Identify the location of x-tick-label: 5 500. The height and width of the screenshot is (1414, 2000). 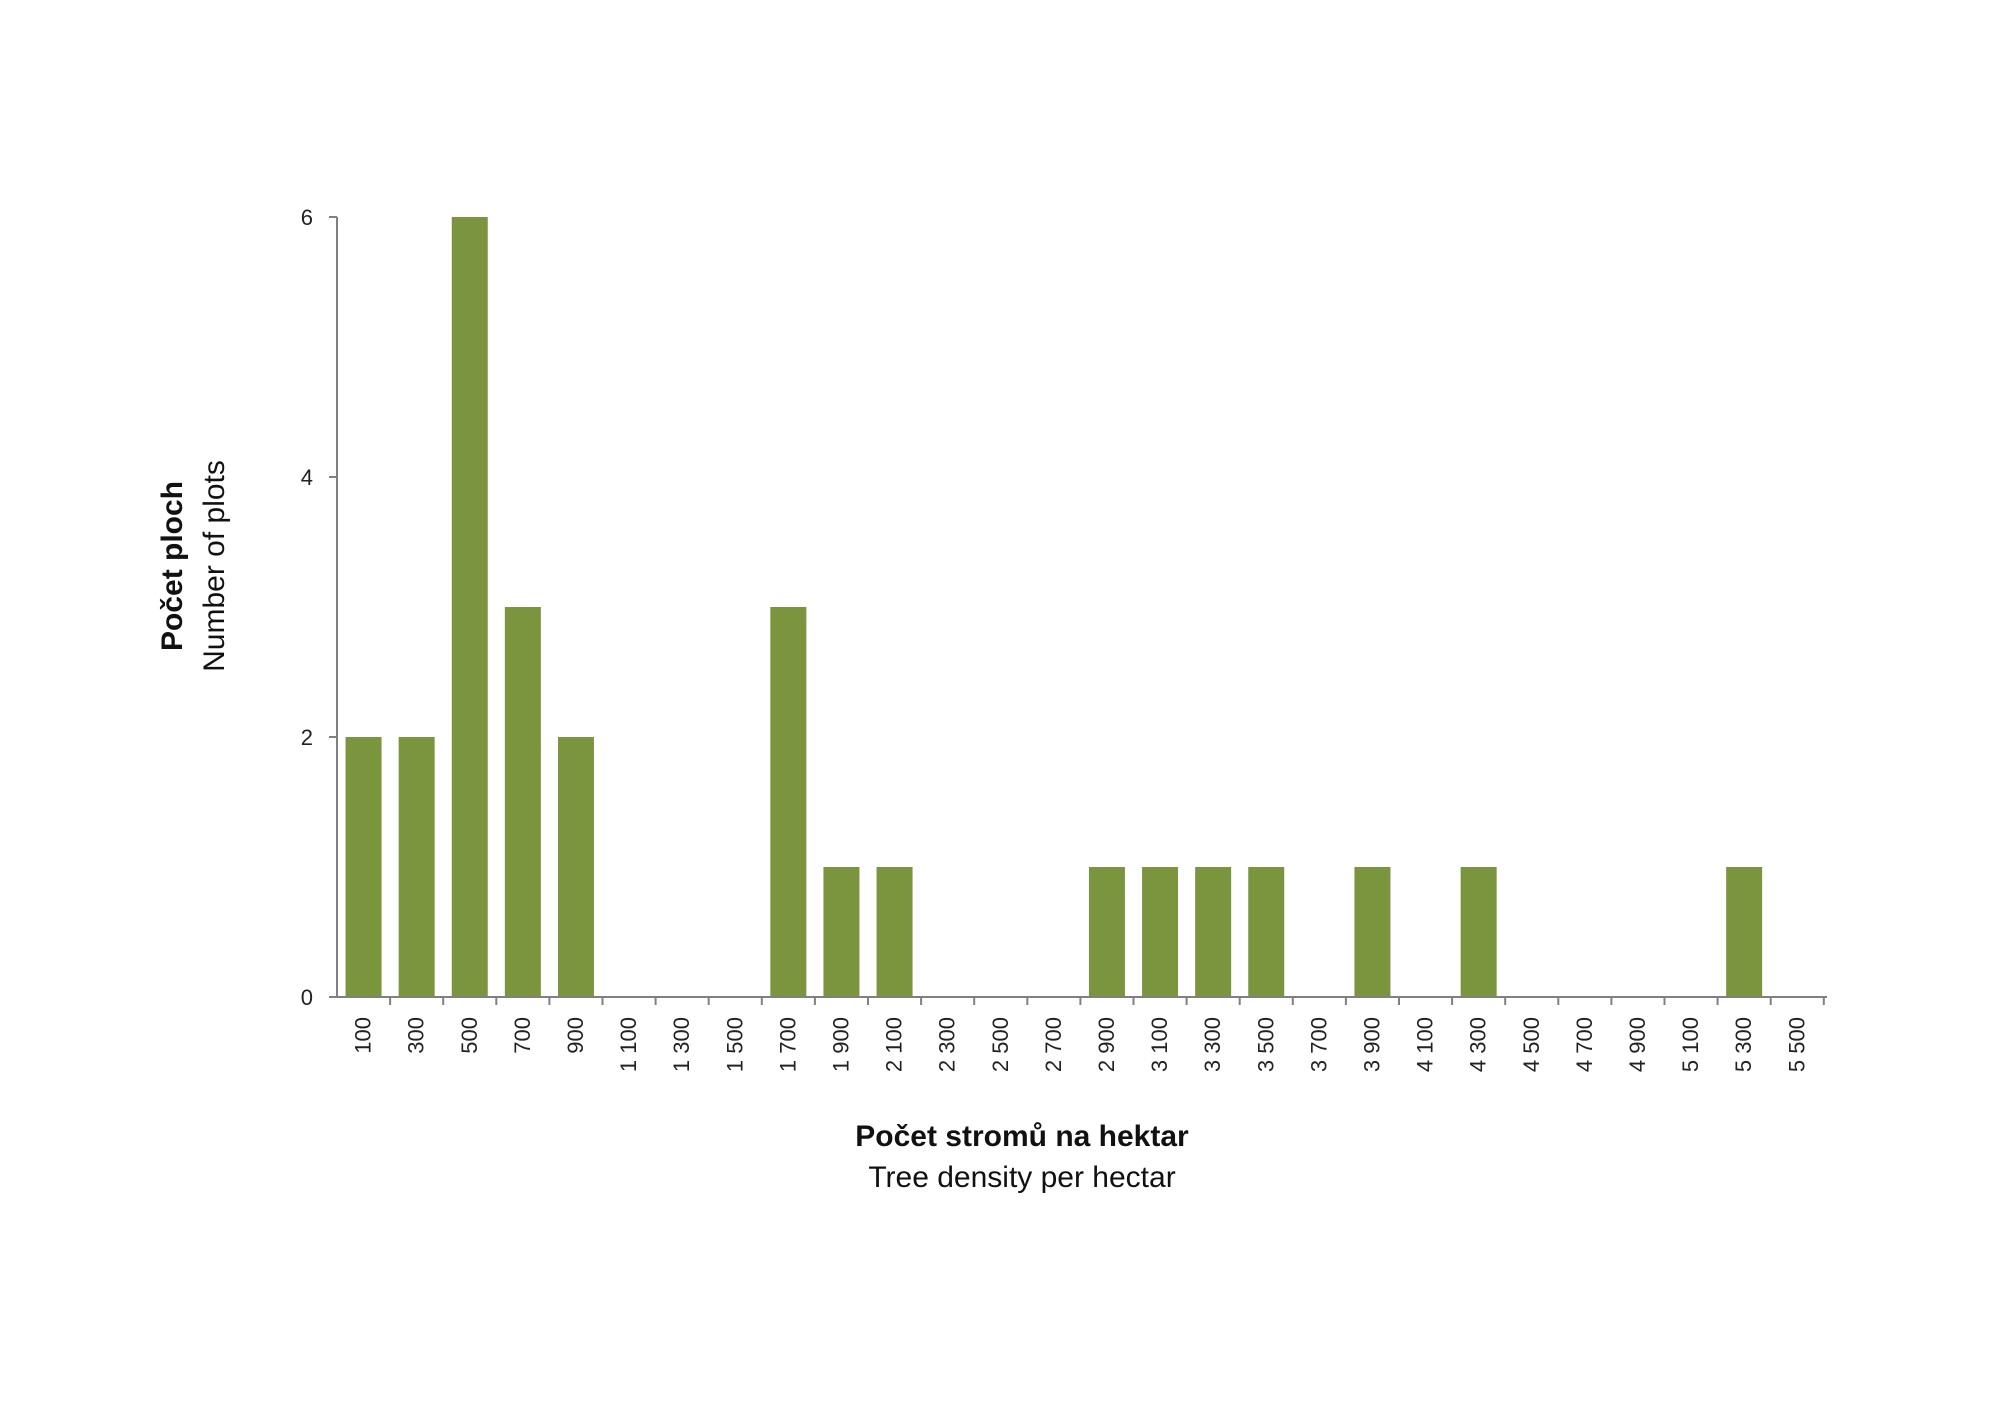
(1796, 1044).